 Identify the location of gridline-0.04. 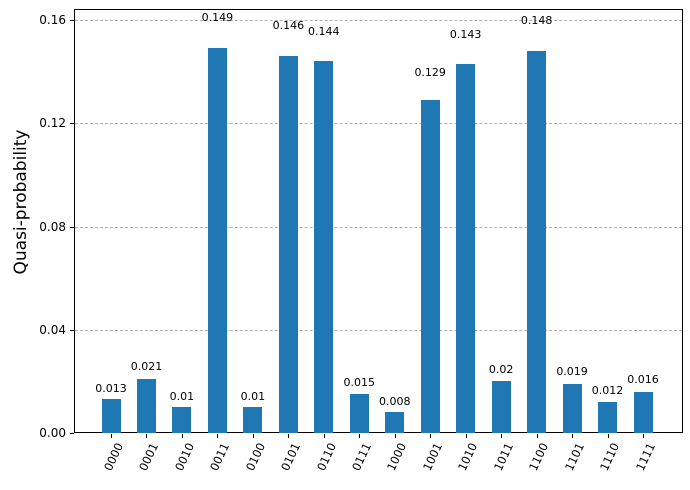
(378, 330).